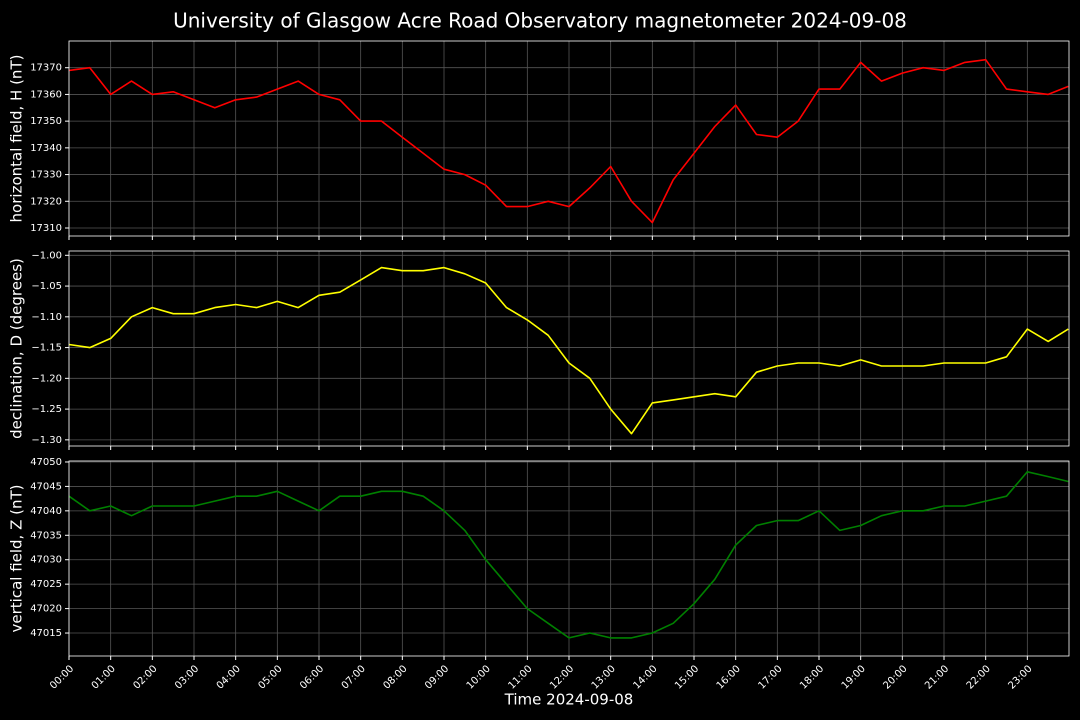 This screenshot has width=1080, height=720. I want to click on y-tick-label: 17320, so click(46, 201).